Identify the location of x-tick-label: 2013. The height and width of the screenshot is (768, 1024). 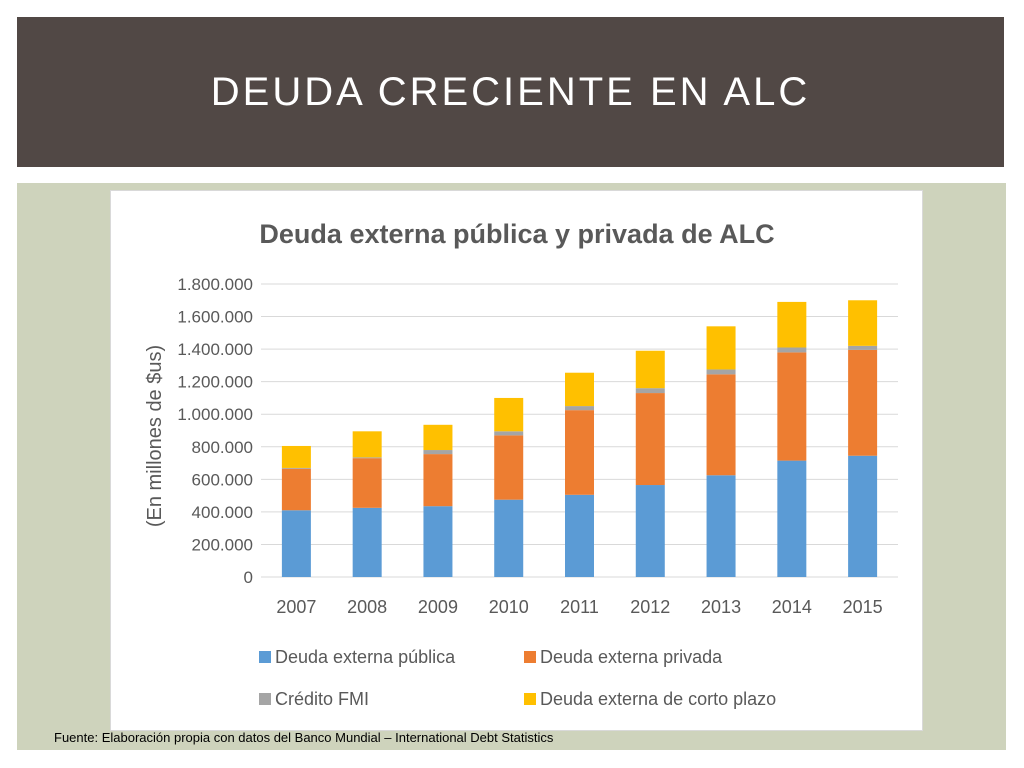
(721, 607).